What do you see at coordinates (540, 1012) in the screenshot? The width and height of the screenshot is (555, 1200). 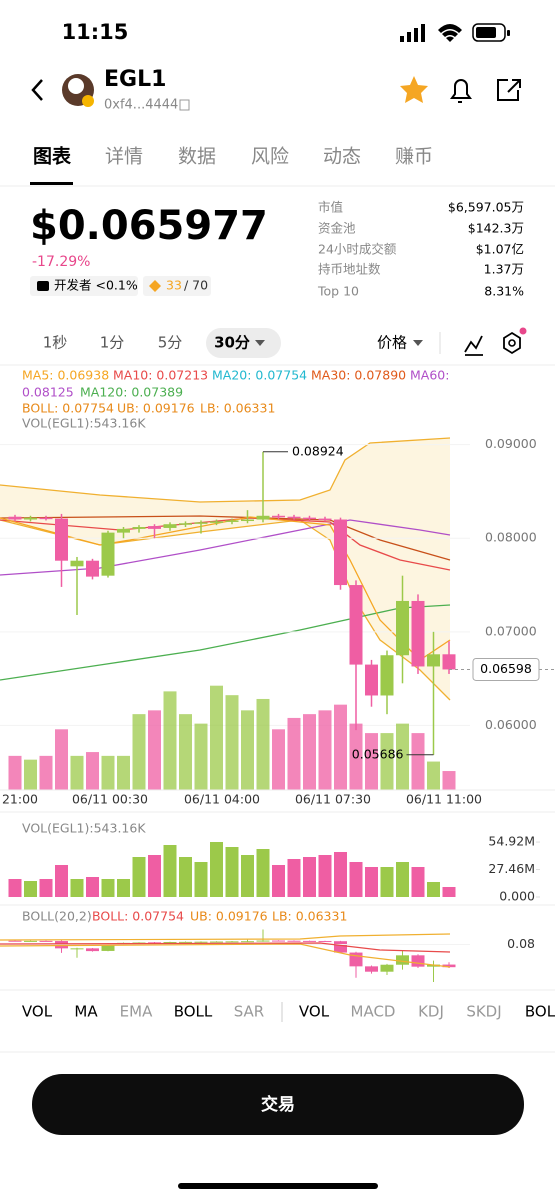 I see `indicator-tab: BOL` at bounding box center [540, 1012].